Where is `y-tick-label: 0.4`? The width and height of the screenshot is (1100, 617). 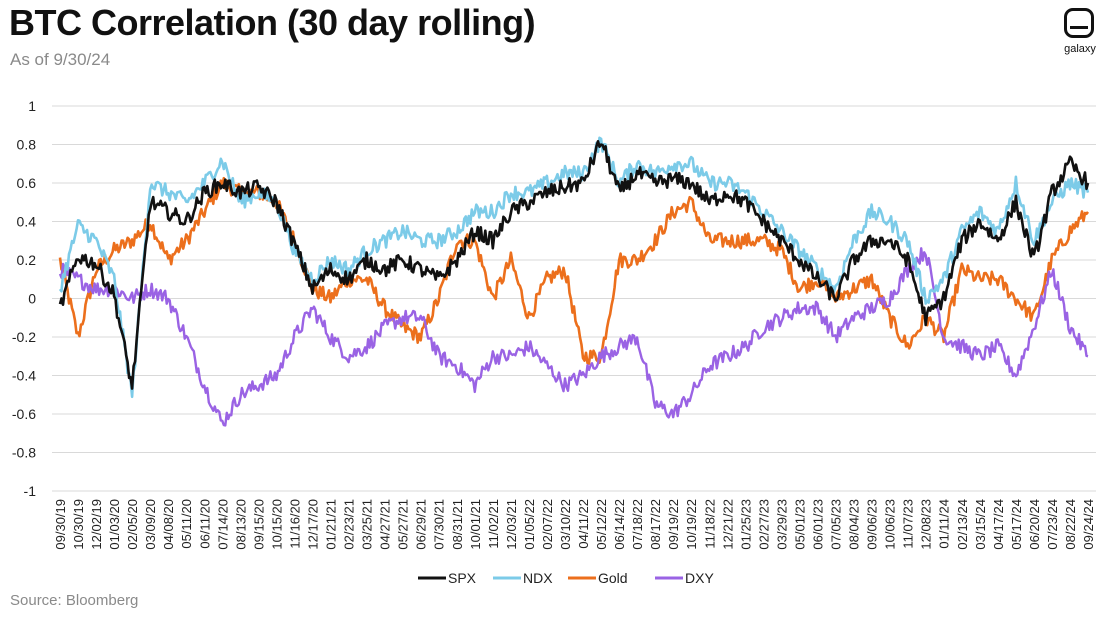
y-tick-label: 0.4 is located at coordinates (27, 222).